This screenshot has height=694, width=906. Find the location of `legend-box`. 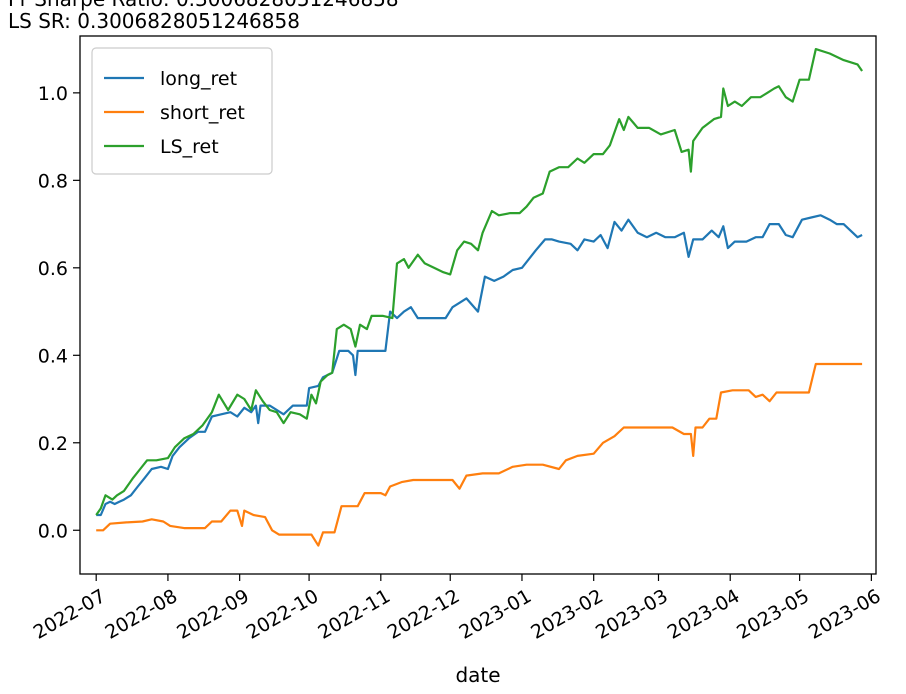

legend-box is located at coordinates (182, 111).